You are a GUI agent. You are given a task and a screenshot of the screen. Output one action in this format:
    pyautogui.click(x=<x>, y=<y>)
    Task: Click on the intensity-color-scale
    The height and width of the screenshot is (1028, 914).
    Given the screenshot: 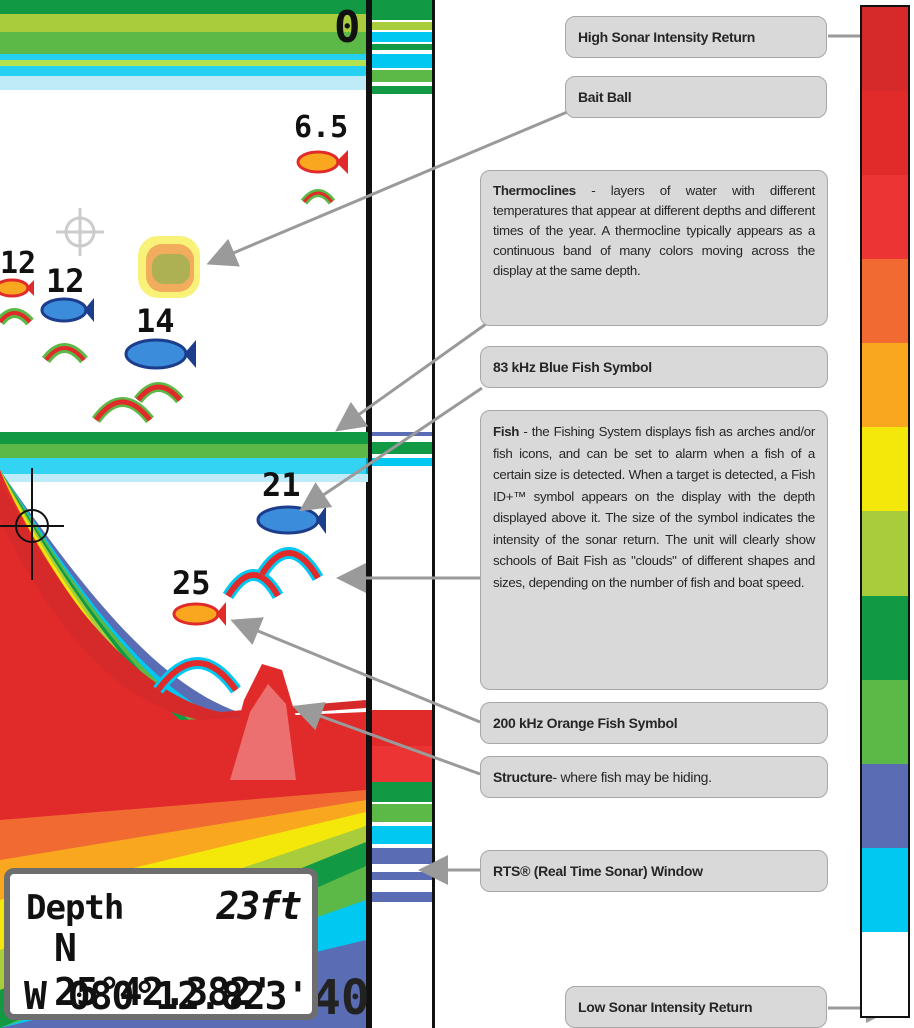 What is the action you would take?
    pyautogui.click(x=885, y=511)
    